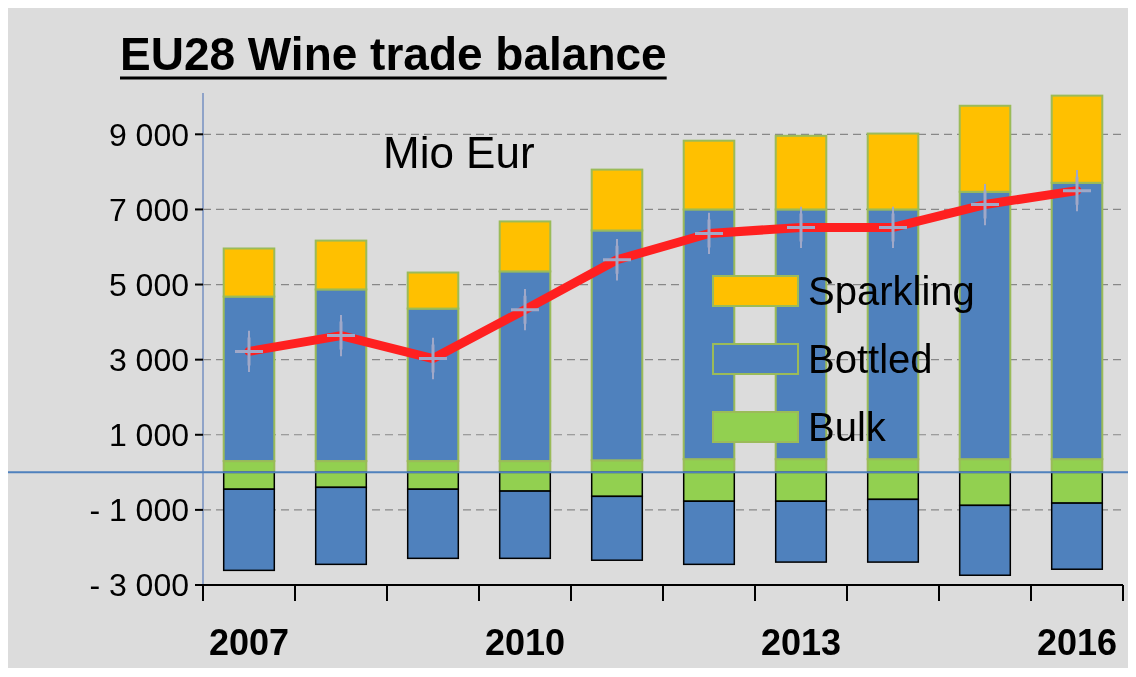 The height and width of the screenshot is (677, 1136). I want to click on x-tick-label: 2010, so click(525, 642).